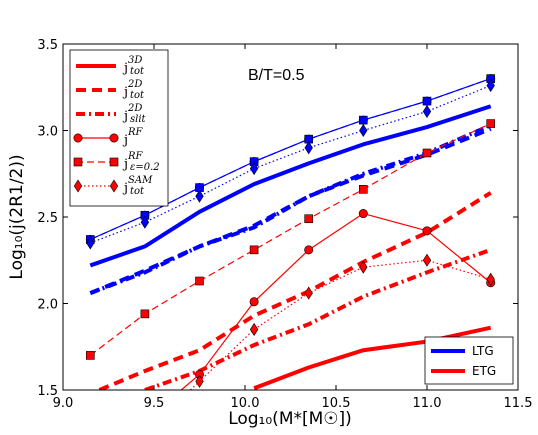  I want to click on y-tick-label: 3.5, so click(47, 45).